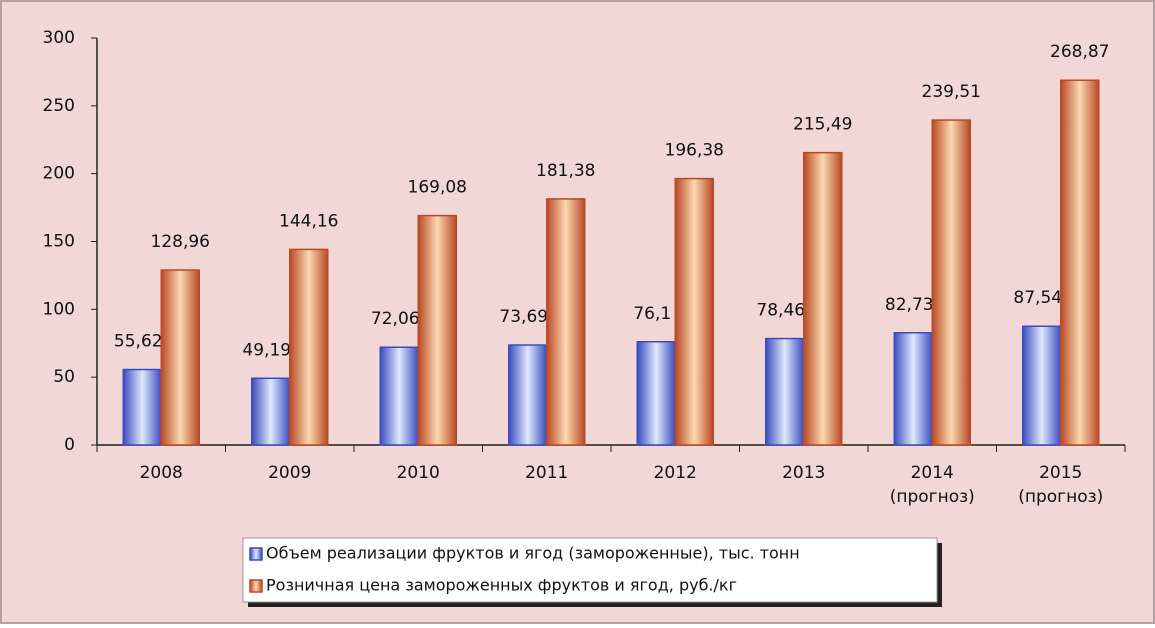  Describe the element at coordinates (64, 377) in the screenshot. I see `y-tick-label: 50` at that location.